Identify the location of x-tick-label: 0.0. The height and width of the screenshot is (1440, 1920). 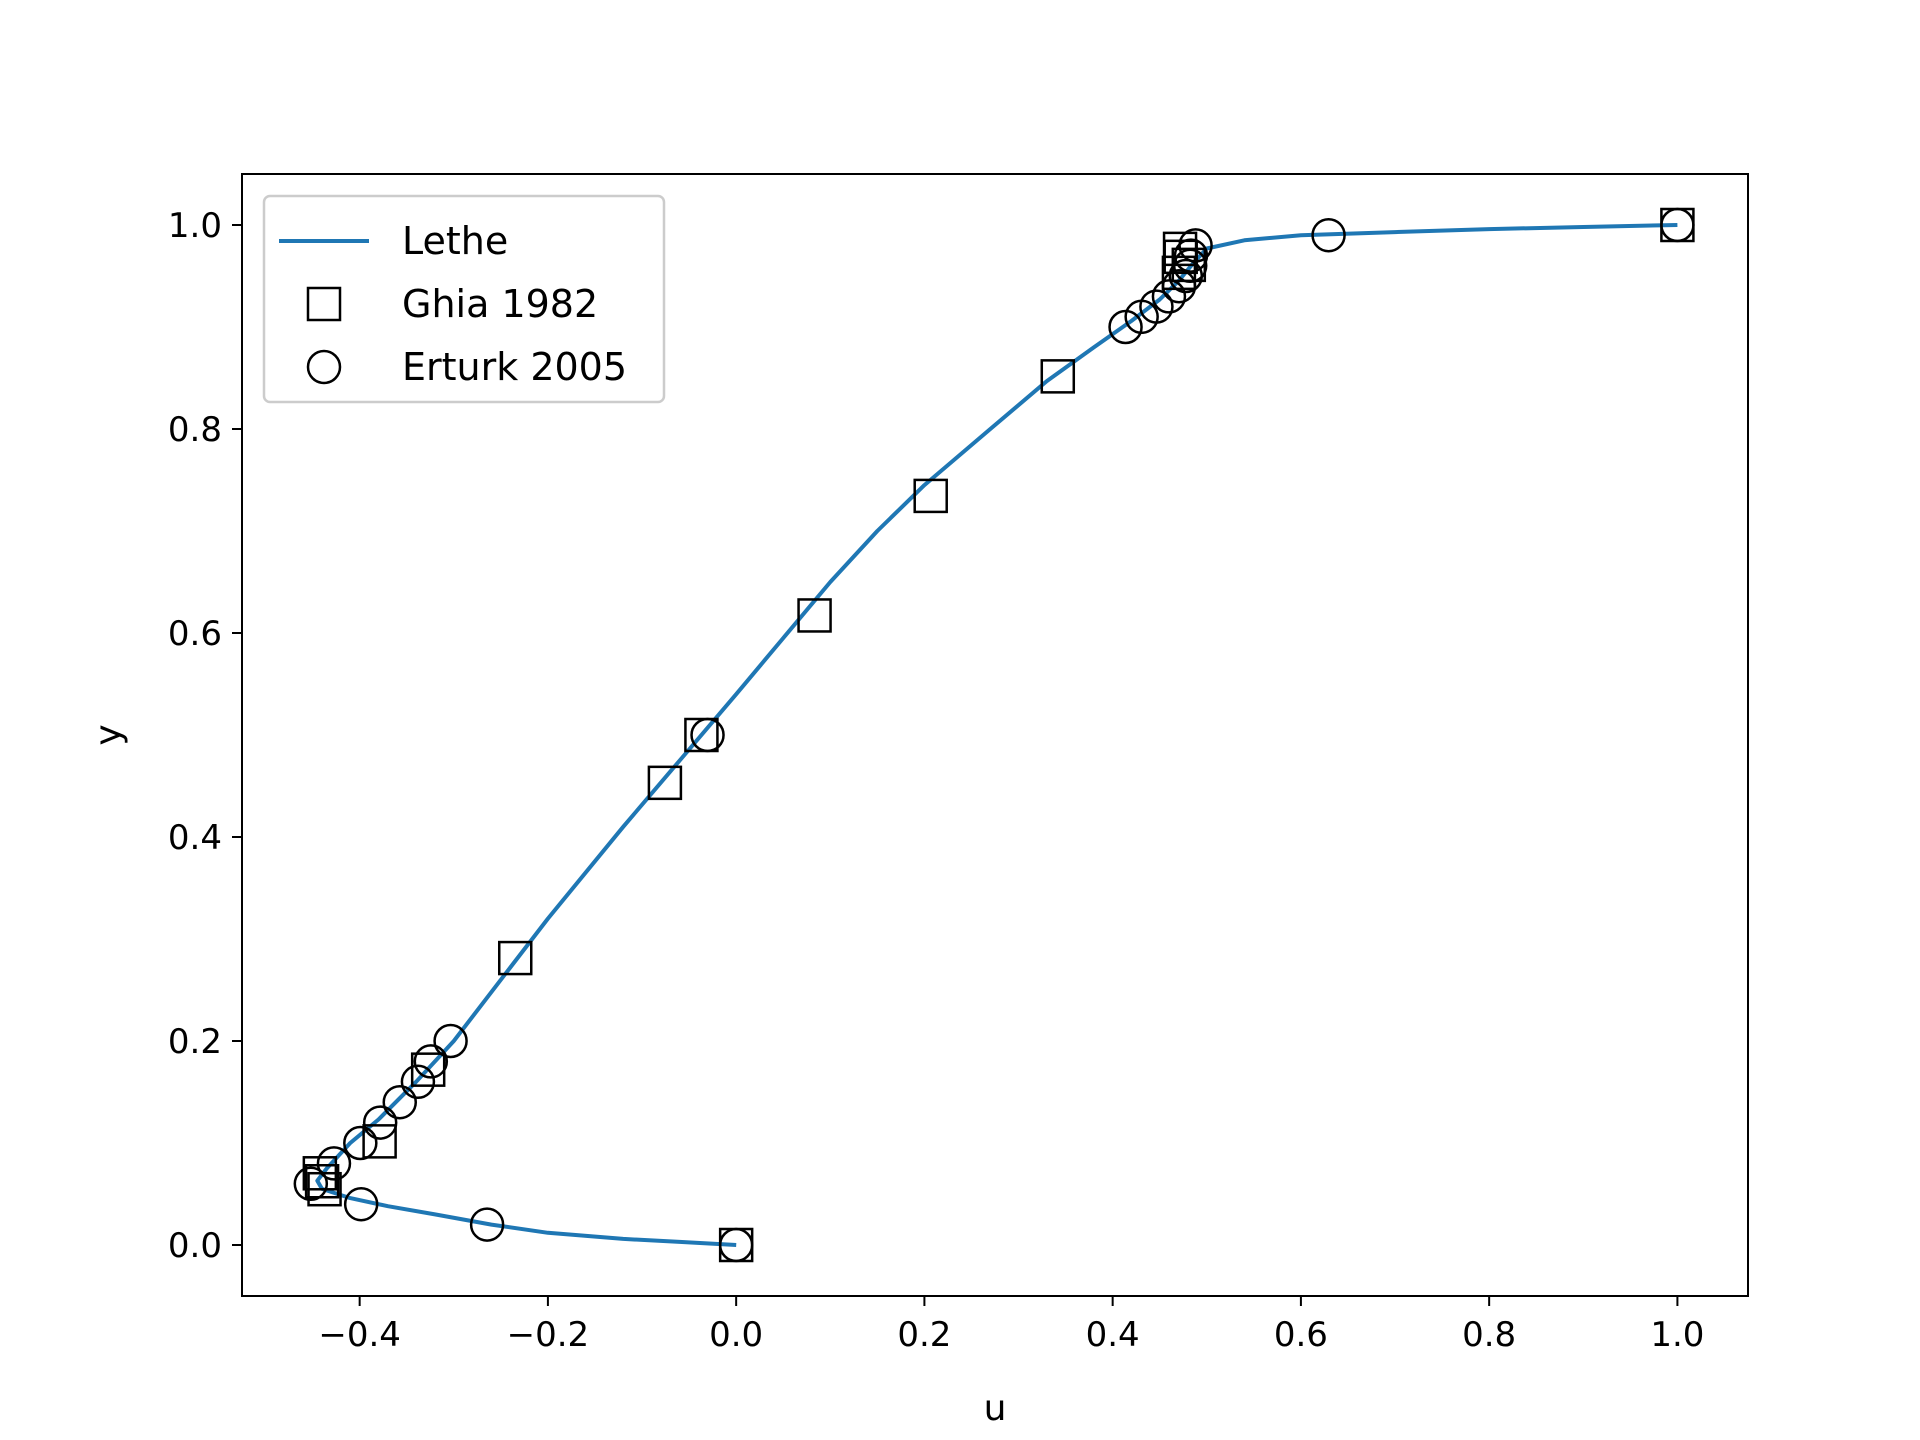
(736, 1335).